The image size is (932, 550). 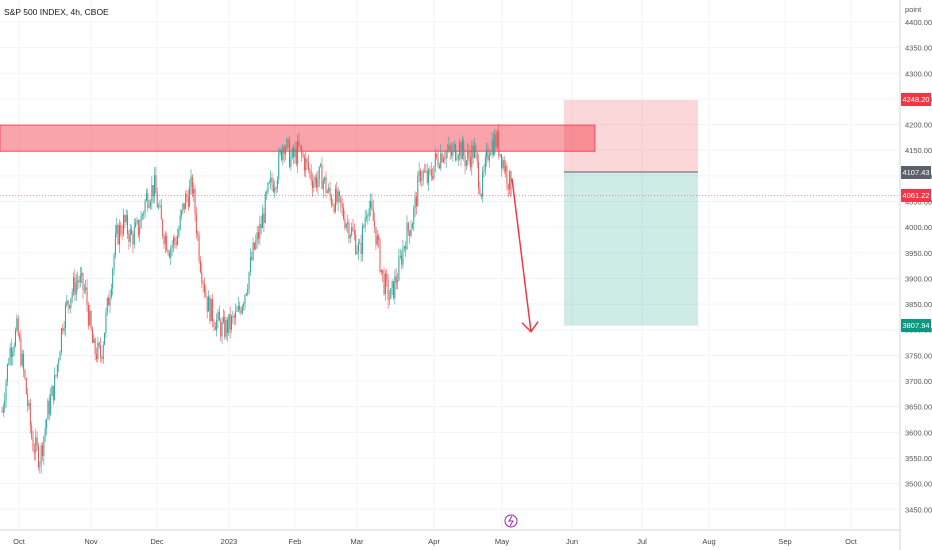 I want to click on short-position-target-zone, so click(x=631, y=249).